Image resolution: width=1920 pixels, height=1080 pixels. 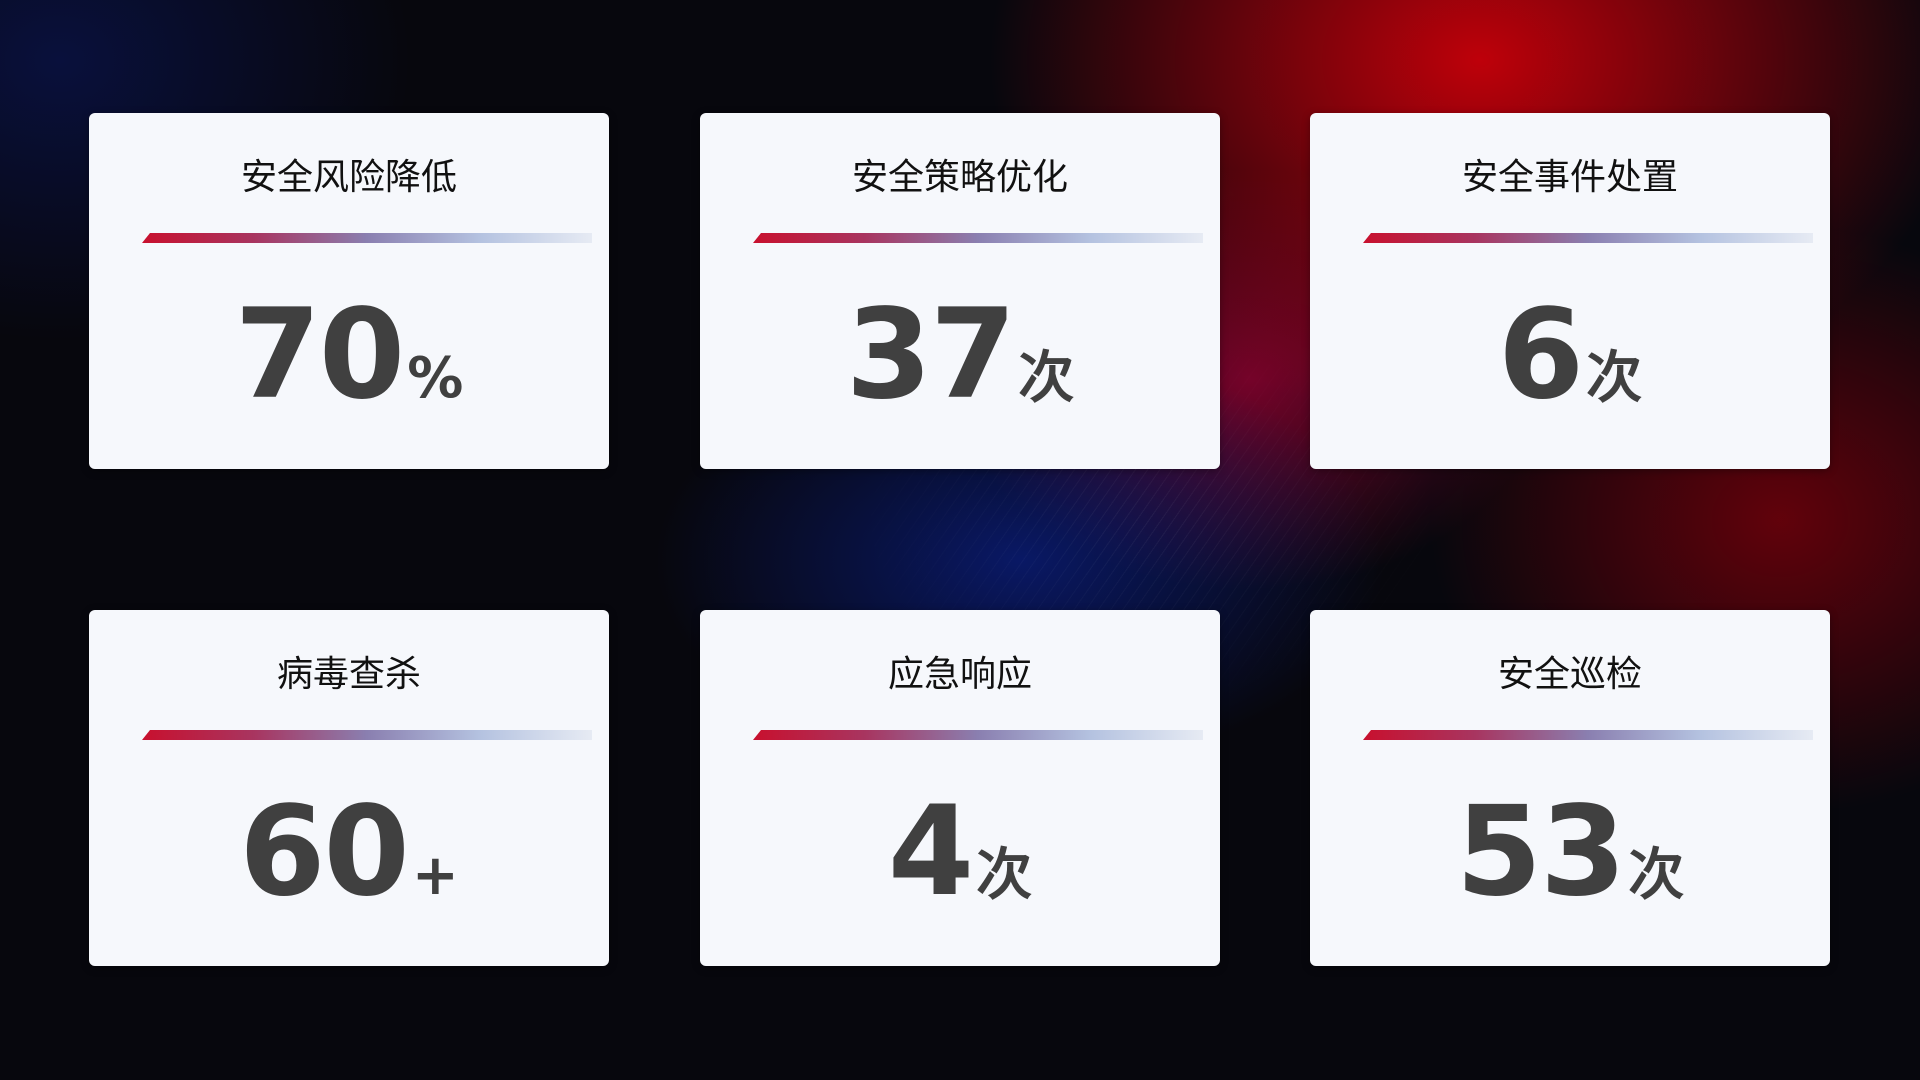 I want to click on card-title: 病毒查杀, so click(x=348, y=674).